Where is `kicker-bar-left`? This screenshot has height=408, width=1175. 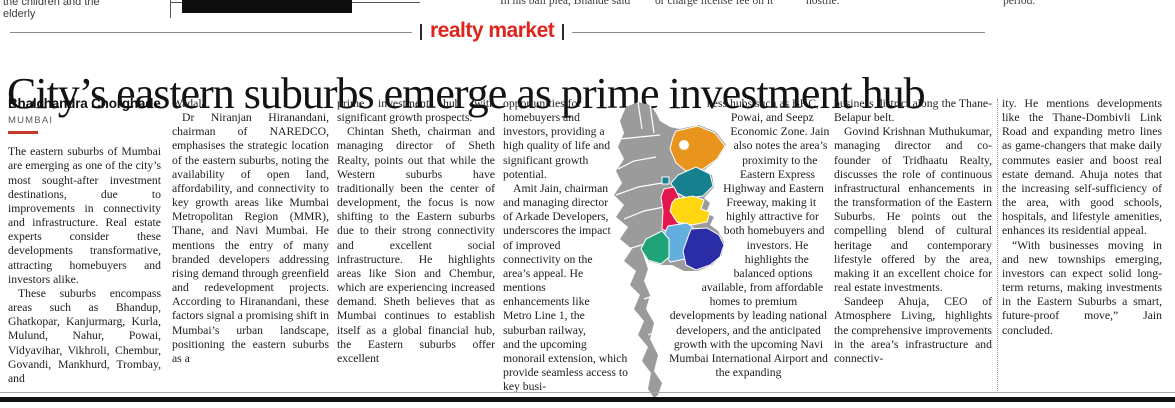
kicker-bar-left is located at coordinates (421, 32).